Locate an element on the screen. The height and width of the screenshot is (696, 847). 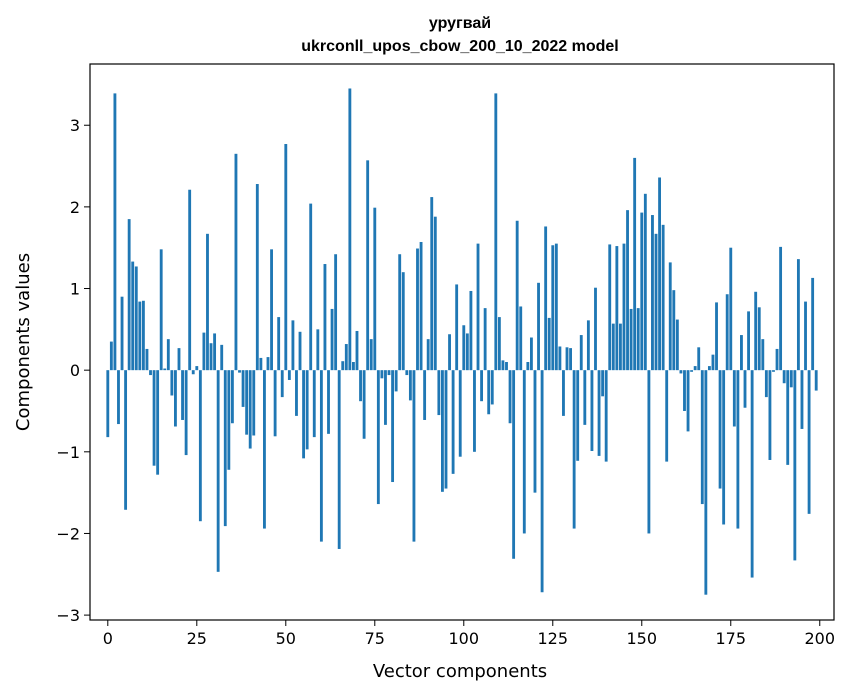
y-axis-label: Components values is located at coordinates (23, 342).